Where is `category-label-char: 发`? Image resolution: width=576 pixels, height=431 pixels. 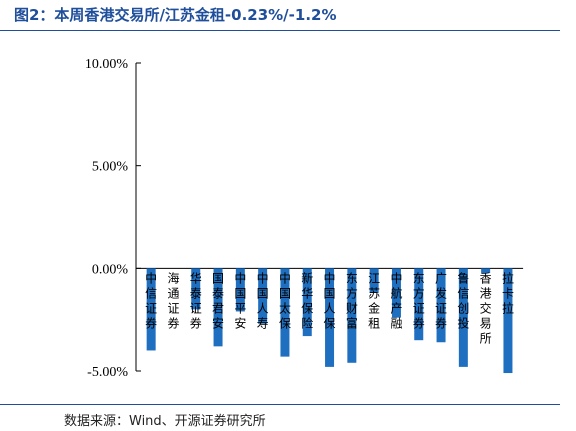 category-label-char: 发 is located at coordinates (441, 292).